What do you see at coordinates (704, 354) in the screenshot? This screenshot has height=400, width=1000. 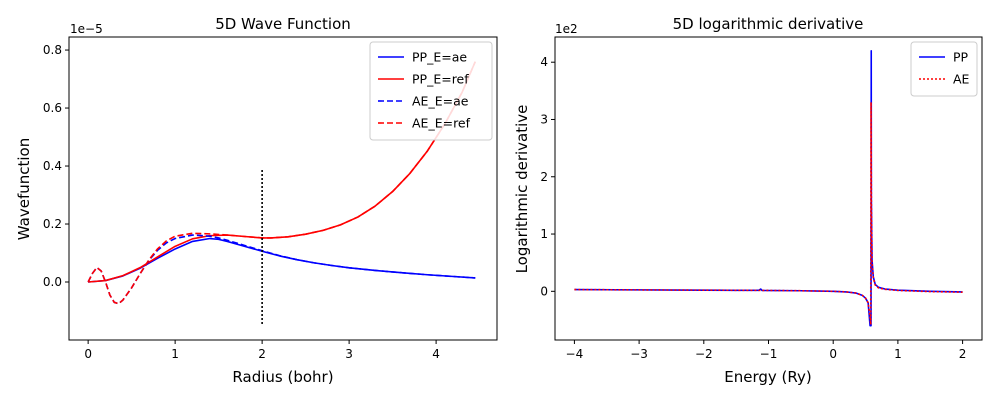 I see `x-tick-label: −2` at bounding box center [704, 354].